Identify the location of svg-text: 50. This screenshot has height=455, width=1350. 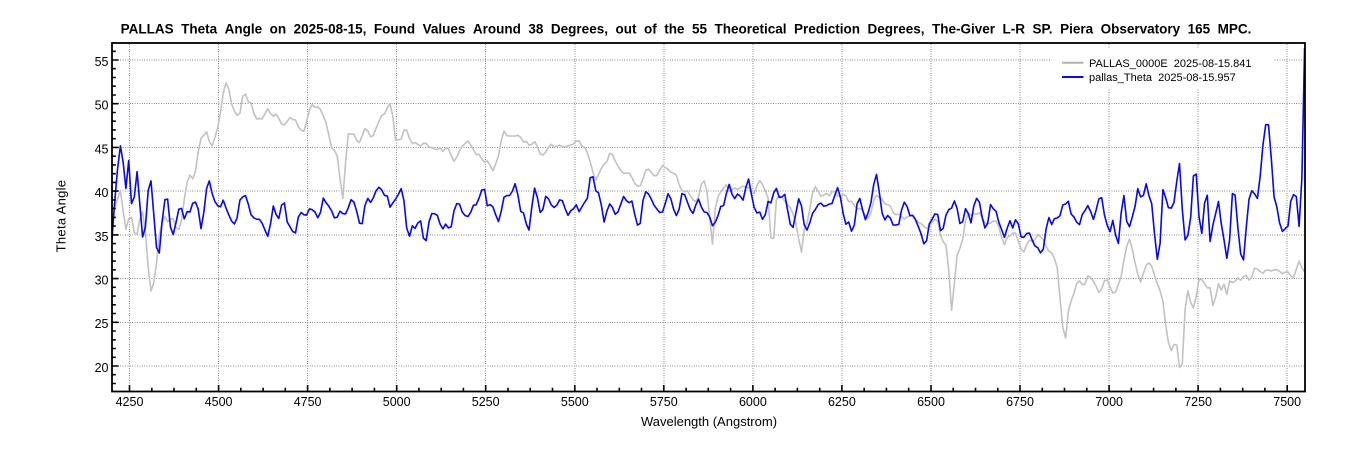
(102, 106).